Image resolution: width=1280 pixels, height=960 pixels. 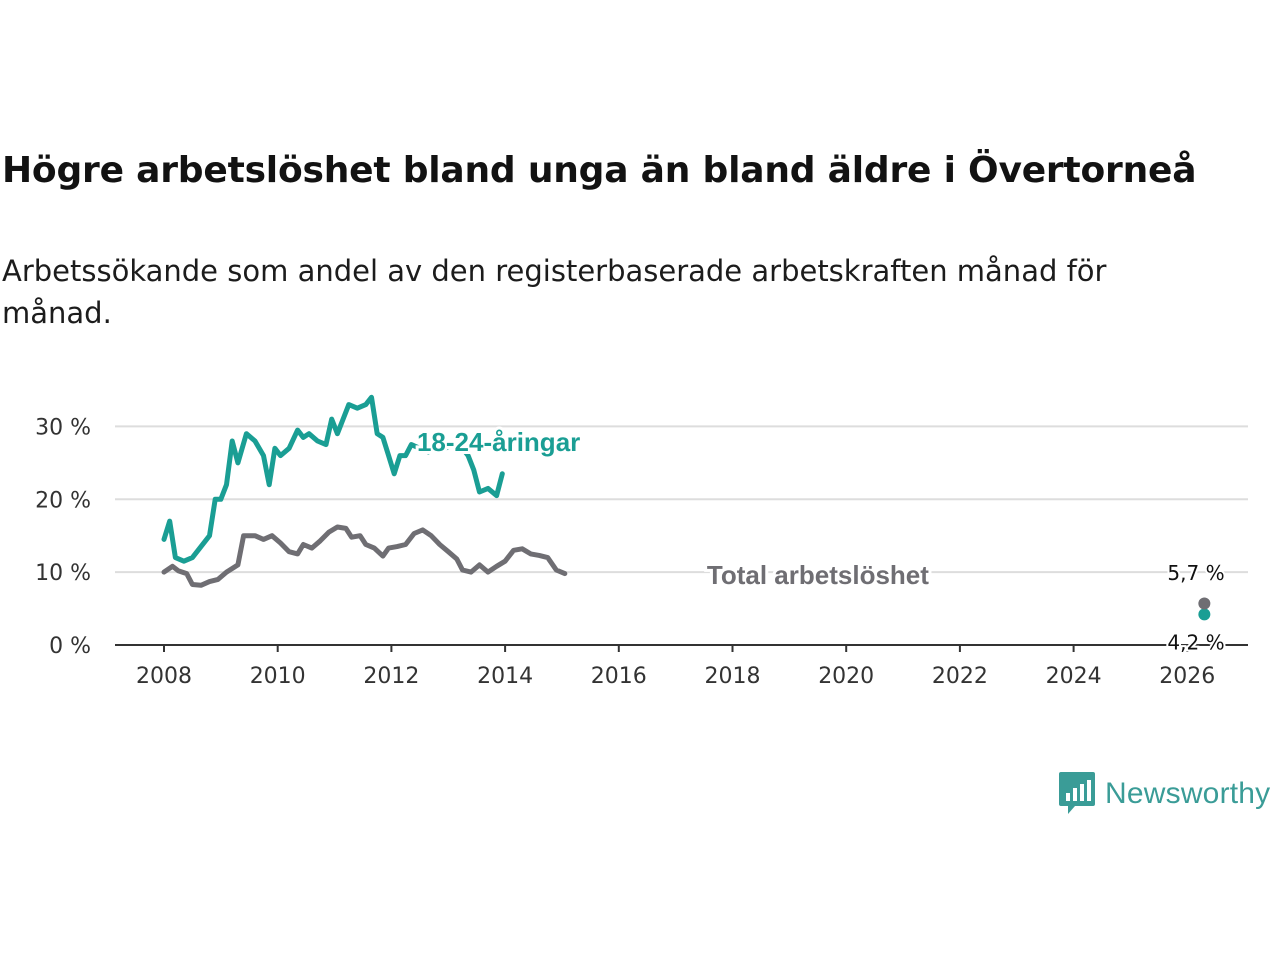 What do you see at coordinates (818, 575) in the screenshot?
I see `series-label-2: Total arbetslöshet` at bounding box center [818, 575].